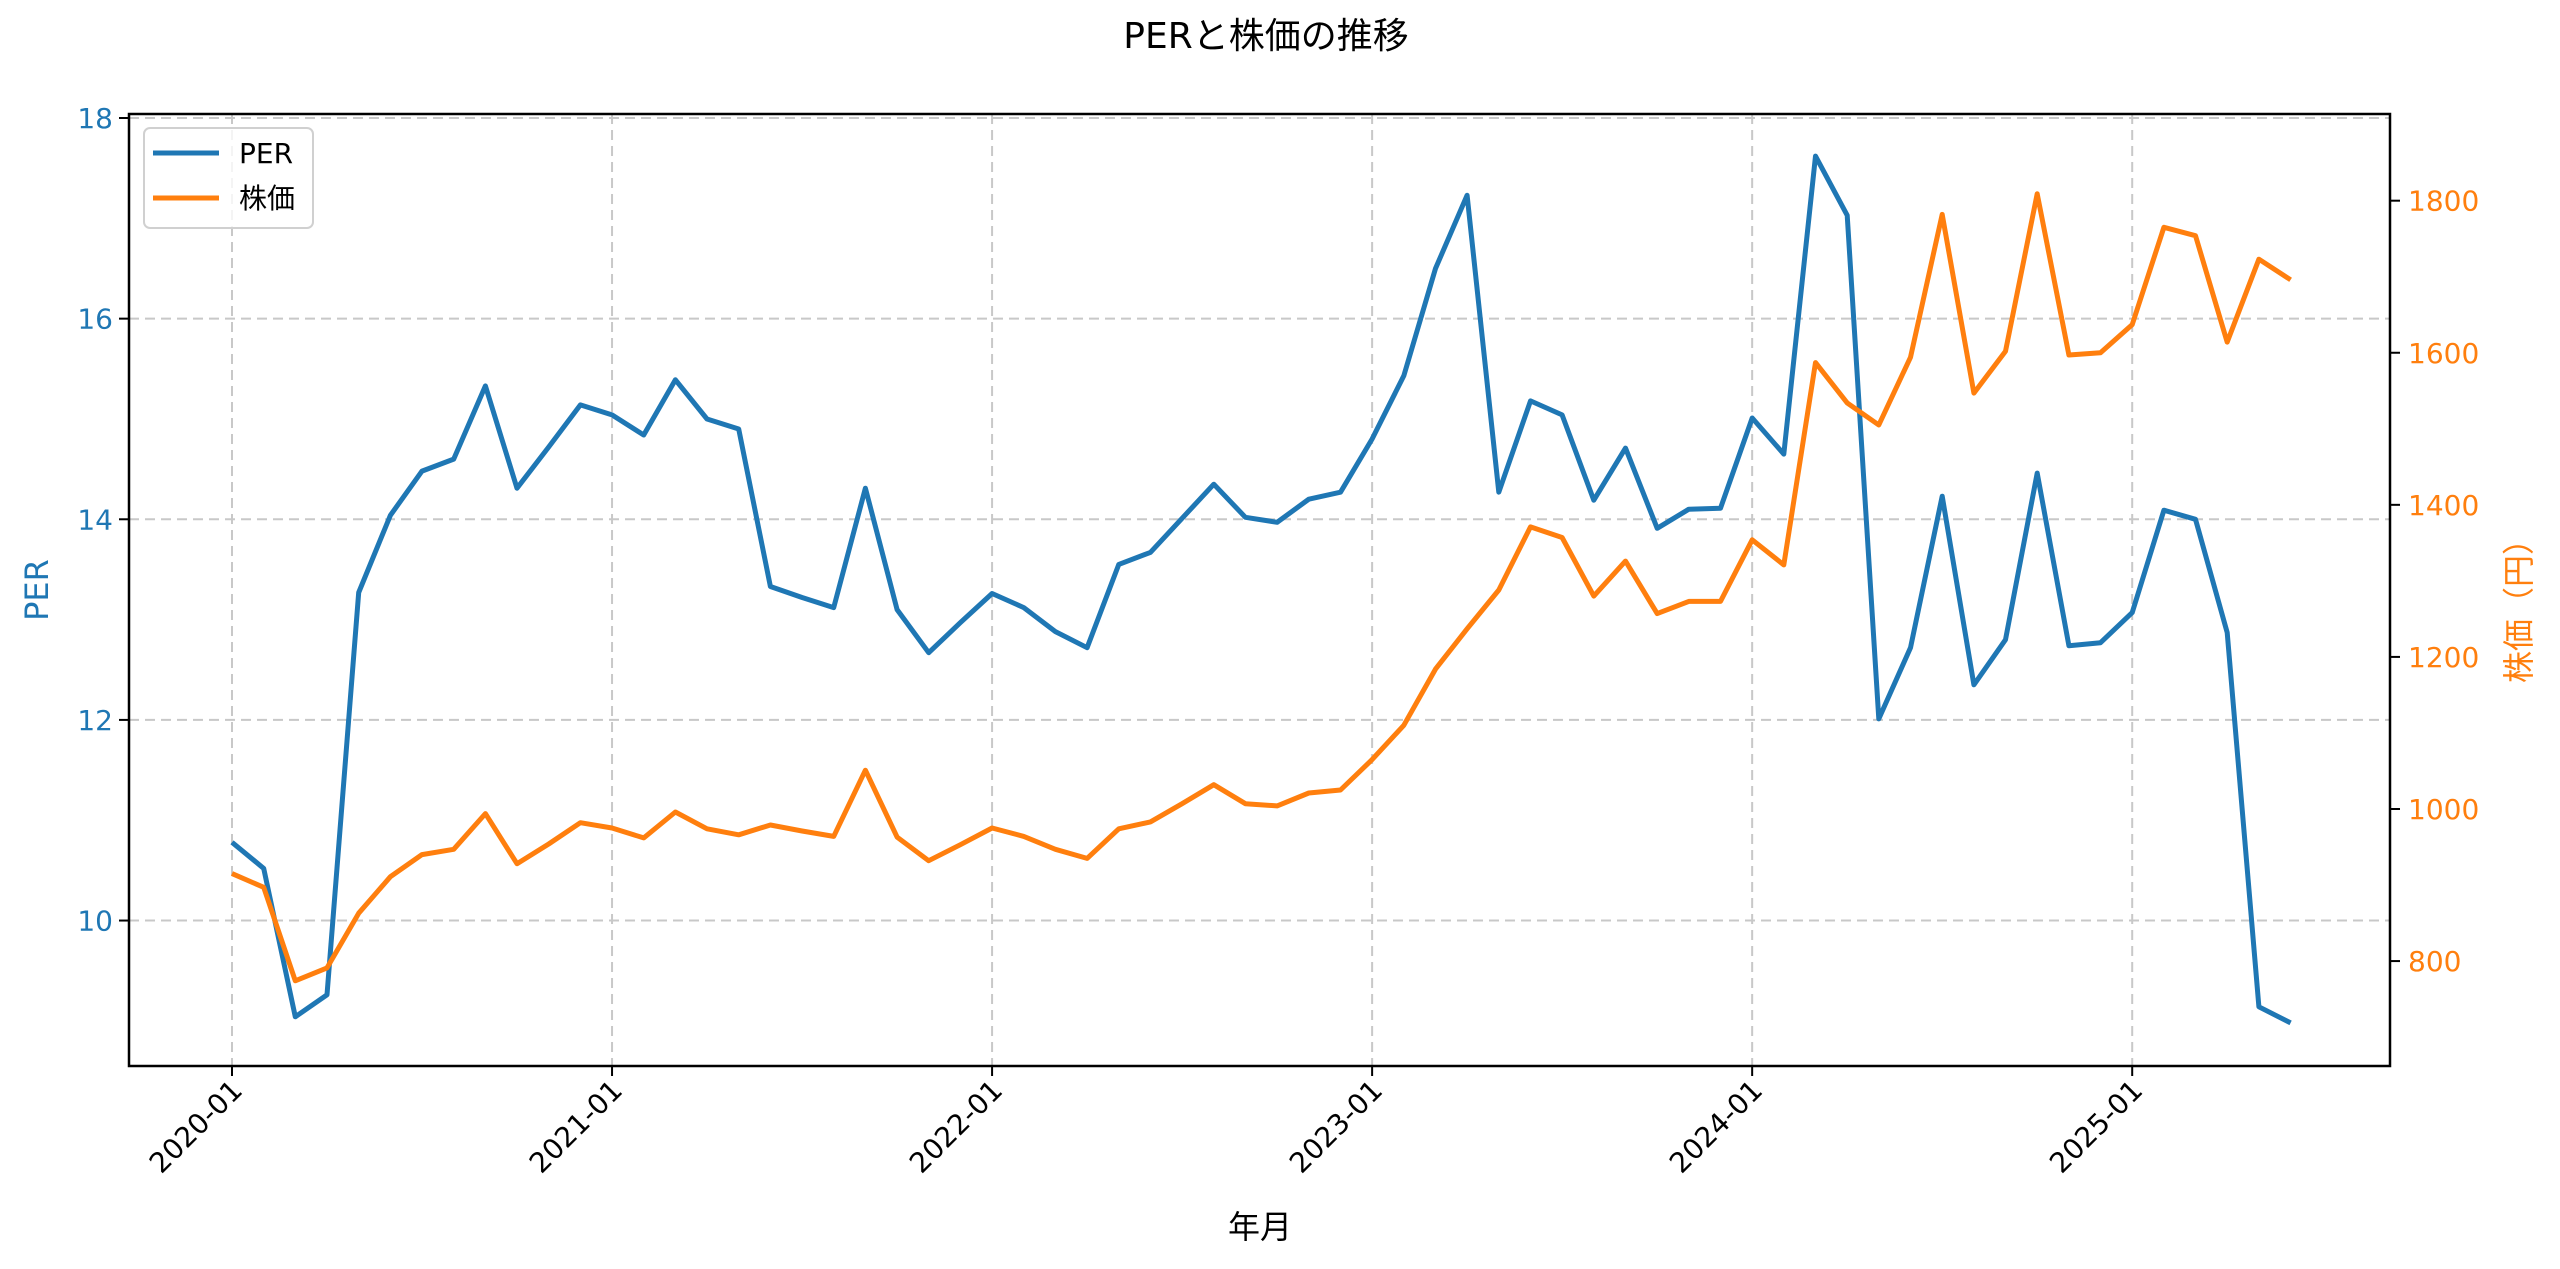 This screenshot has width=2560, height=1269. Describe the element at coordinates (2096, 1127) in the screenshot. I see `x-tick-label: 2025-01` at that location.